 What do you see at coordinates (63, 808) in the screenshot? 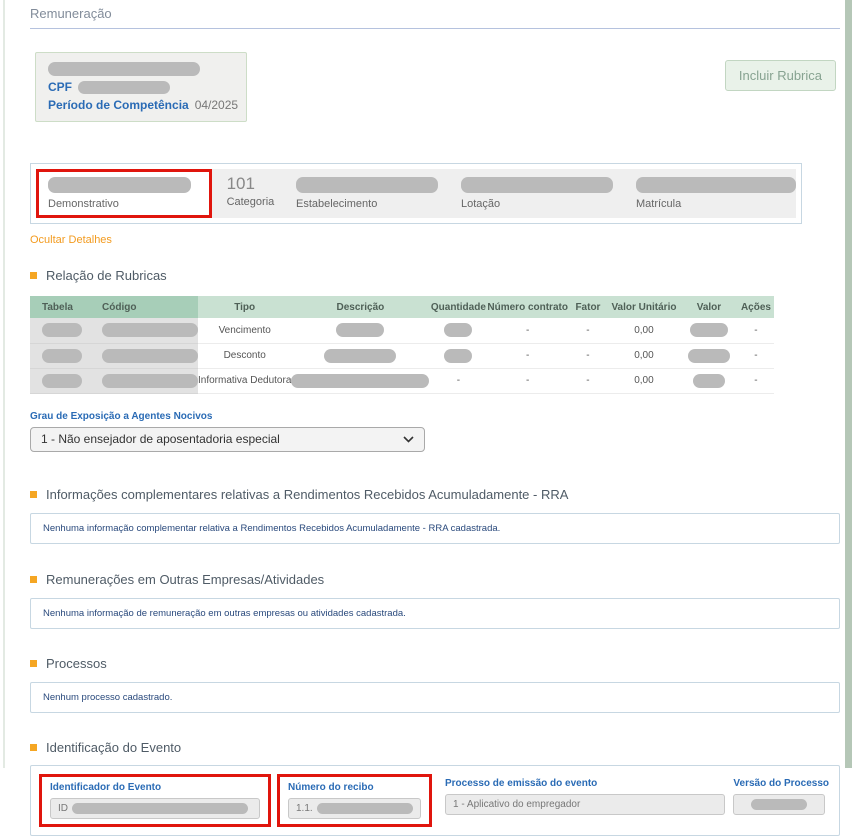
I see `identificador-evento-prefix: ID` at bounding box center [63, 808].